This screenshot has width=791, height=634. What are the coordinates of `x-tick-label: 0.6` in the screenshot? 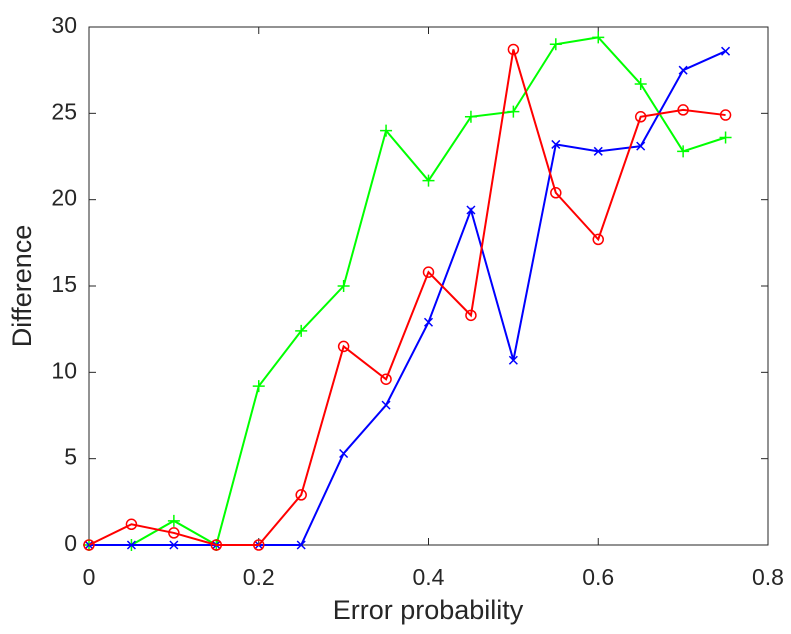 It's located at (598, 577).